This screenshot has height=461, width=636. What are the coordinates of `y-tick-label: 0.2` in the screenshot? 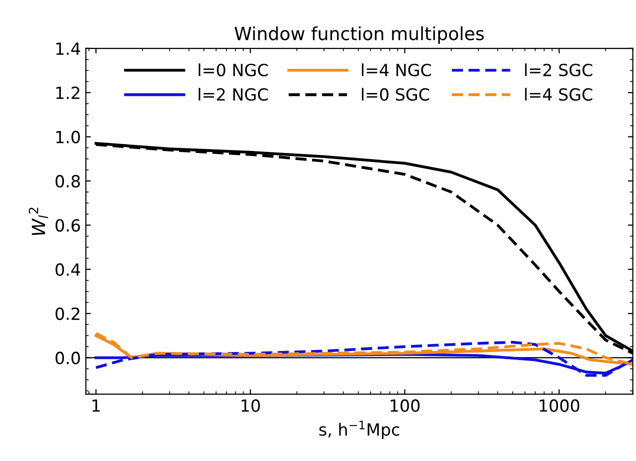 It's located at (68, 313).